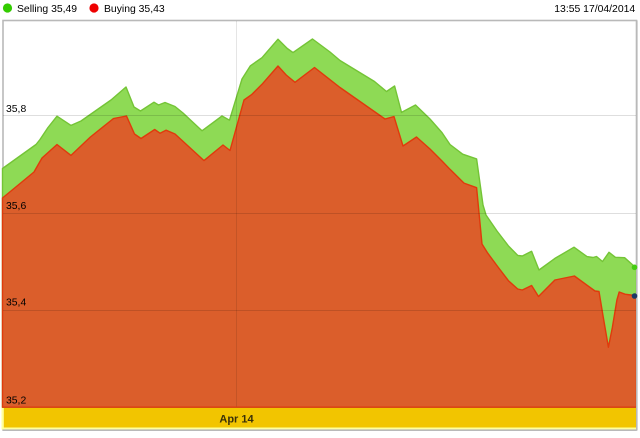 Image resolution: width=640 pixels, height=438 pixels. Describe the element at coordinates (16, 401) in the screenshot. I see `svg-text: 35,2` at that location.